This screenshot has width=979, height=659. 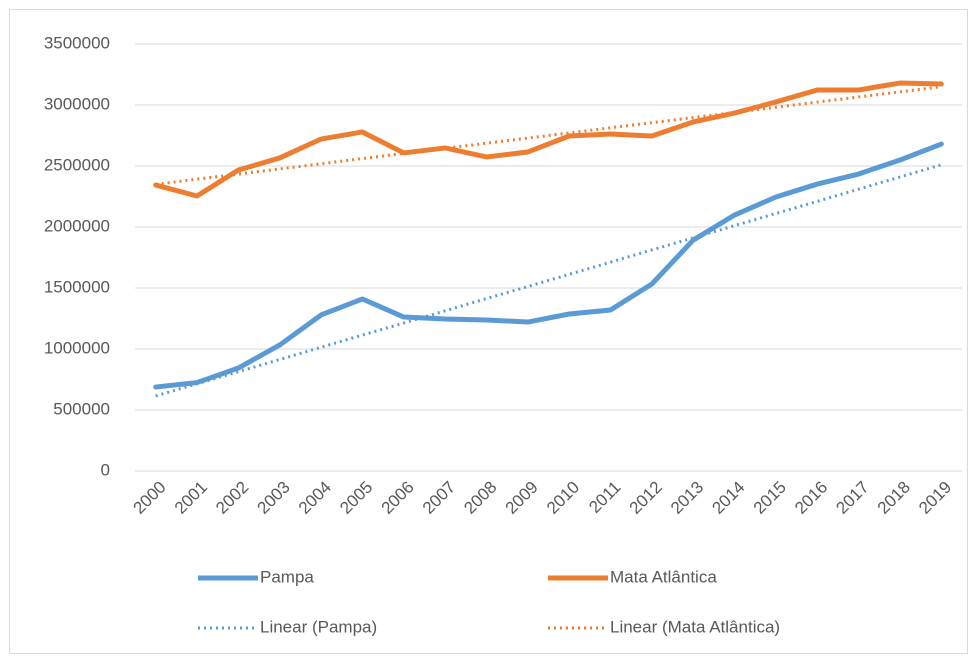 What do you see at coordinates (77, 164) in the screenshot?
I see `y-tick-label: 2500000` at bounding box center [77, 164].